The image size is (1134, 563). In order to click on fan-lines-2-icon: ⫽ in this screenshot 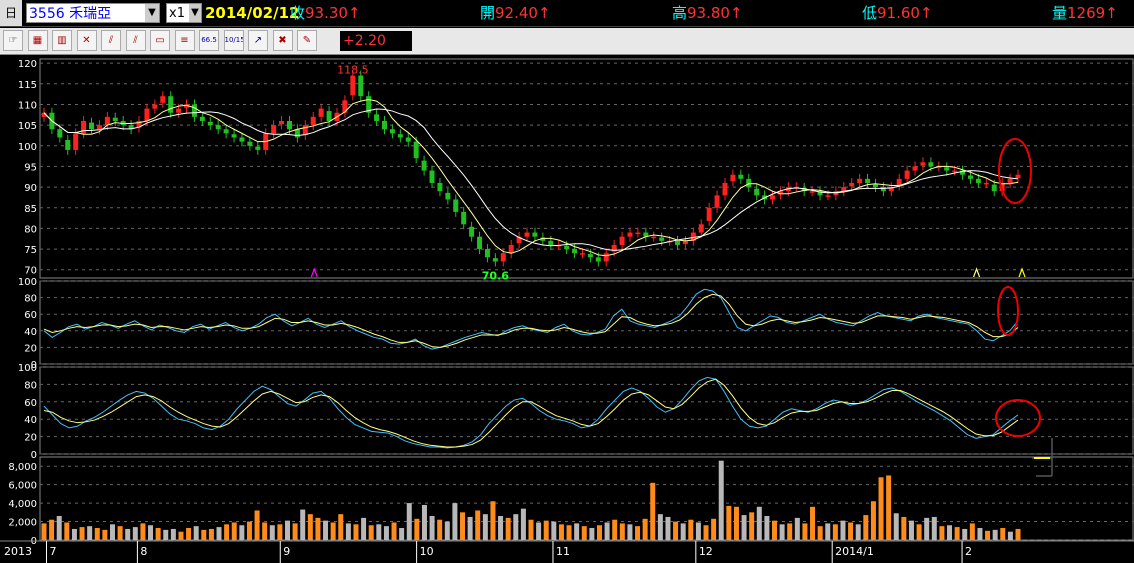, I will do `click(135, 40)`.